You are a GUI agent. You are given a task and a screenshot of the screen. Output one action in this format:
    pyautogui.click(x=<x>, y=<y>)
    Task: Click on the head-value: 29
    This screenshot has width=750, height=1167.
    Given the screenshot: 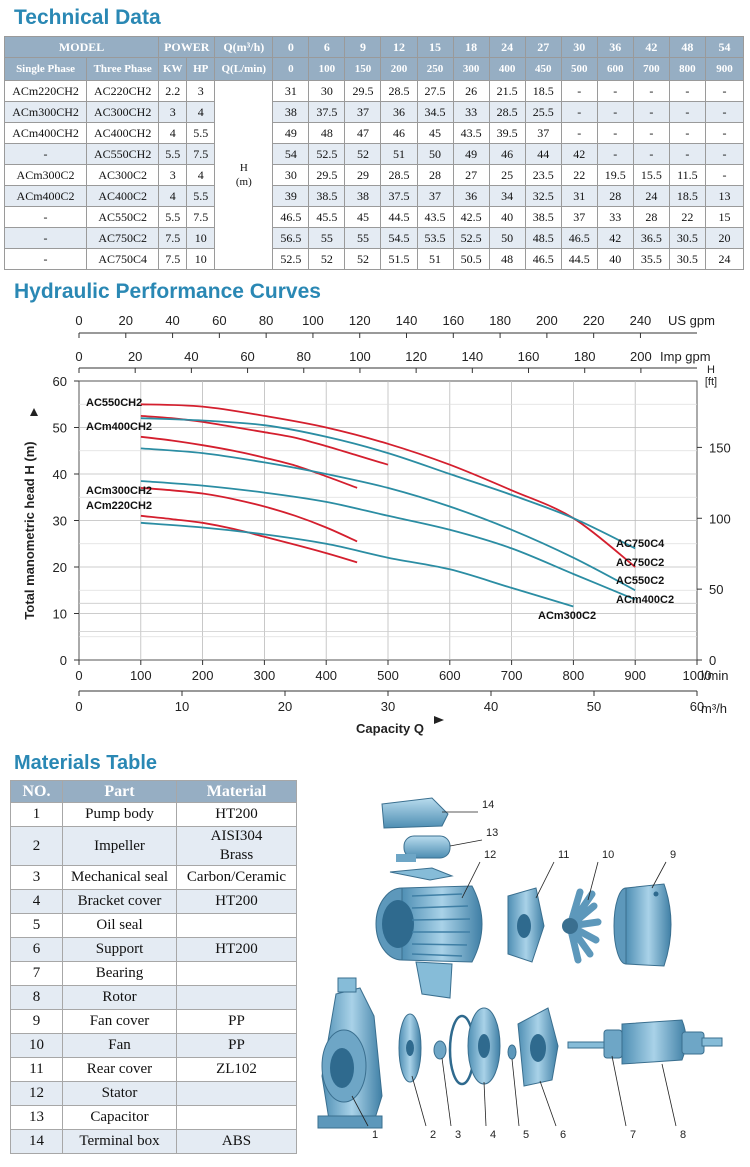 What is the action you would take?
    pyautogui.click(x=363, y=175)
    